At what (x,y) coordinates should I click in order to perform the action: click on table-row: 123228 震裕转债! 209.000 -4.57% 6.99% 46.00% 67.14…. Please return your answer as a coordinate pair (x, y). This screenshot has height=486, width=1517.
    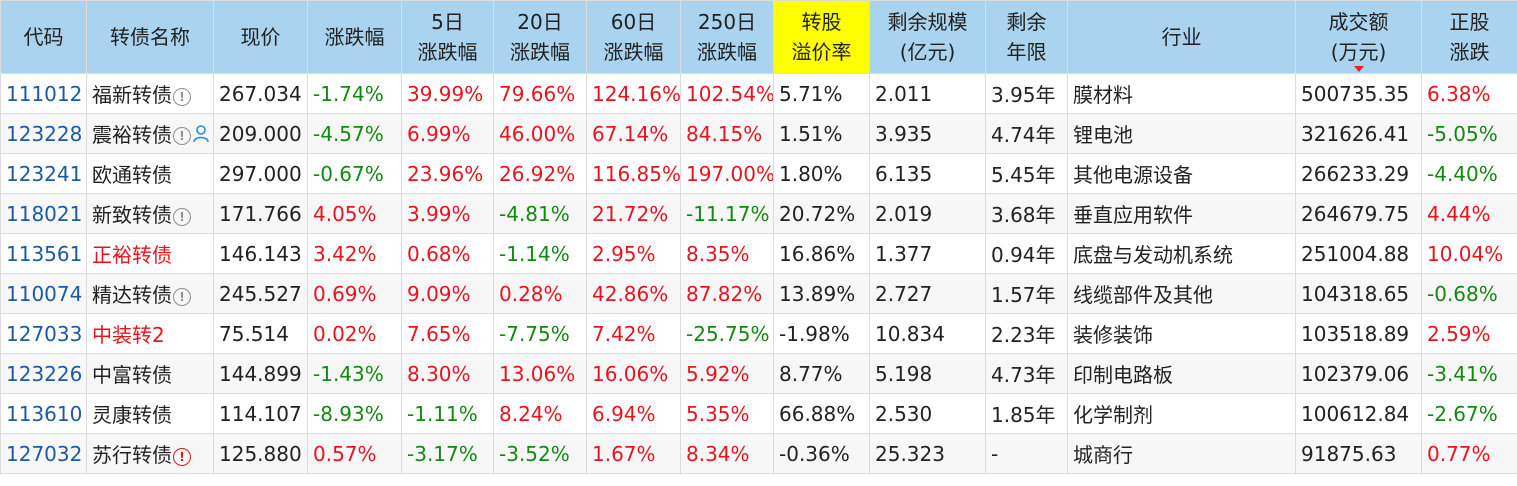
    Looking at the image, I should click on (758, 133).